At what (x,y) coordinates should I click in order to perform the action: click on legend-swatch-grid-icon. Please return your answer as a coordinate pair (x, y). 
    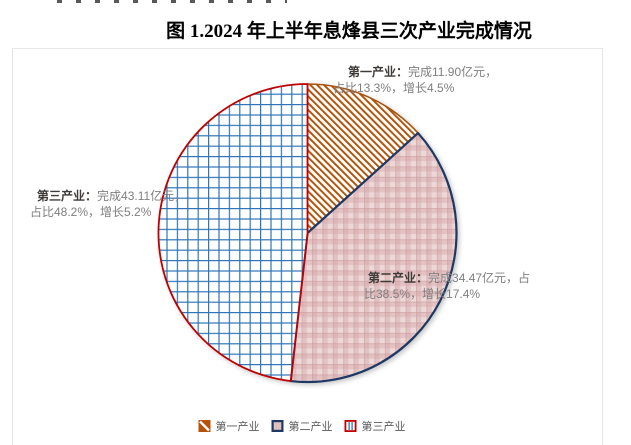
    Looking at the image, I should click on (350, 426).